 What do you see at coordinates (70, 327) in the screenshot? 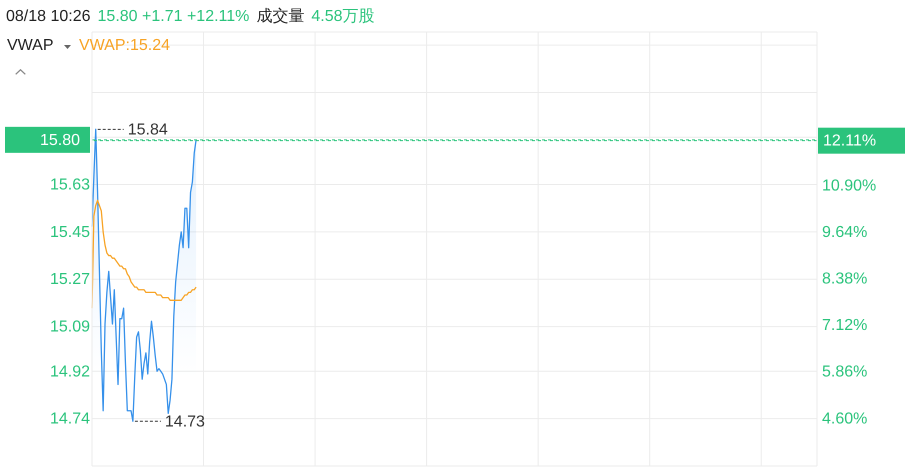
I see `y-tick-label: 15.09` at bounding box center [70, 327].